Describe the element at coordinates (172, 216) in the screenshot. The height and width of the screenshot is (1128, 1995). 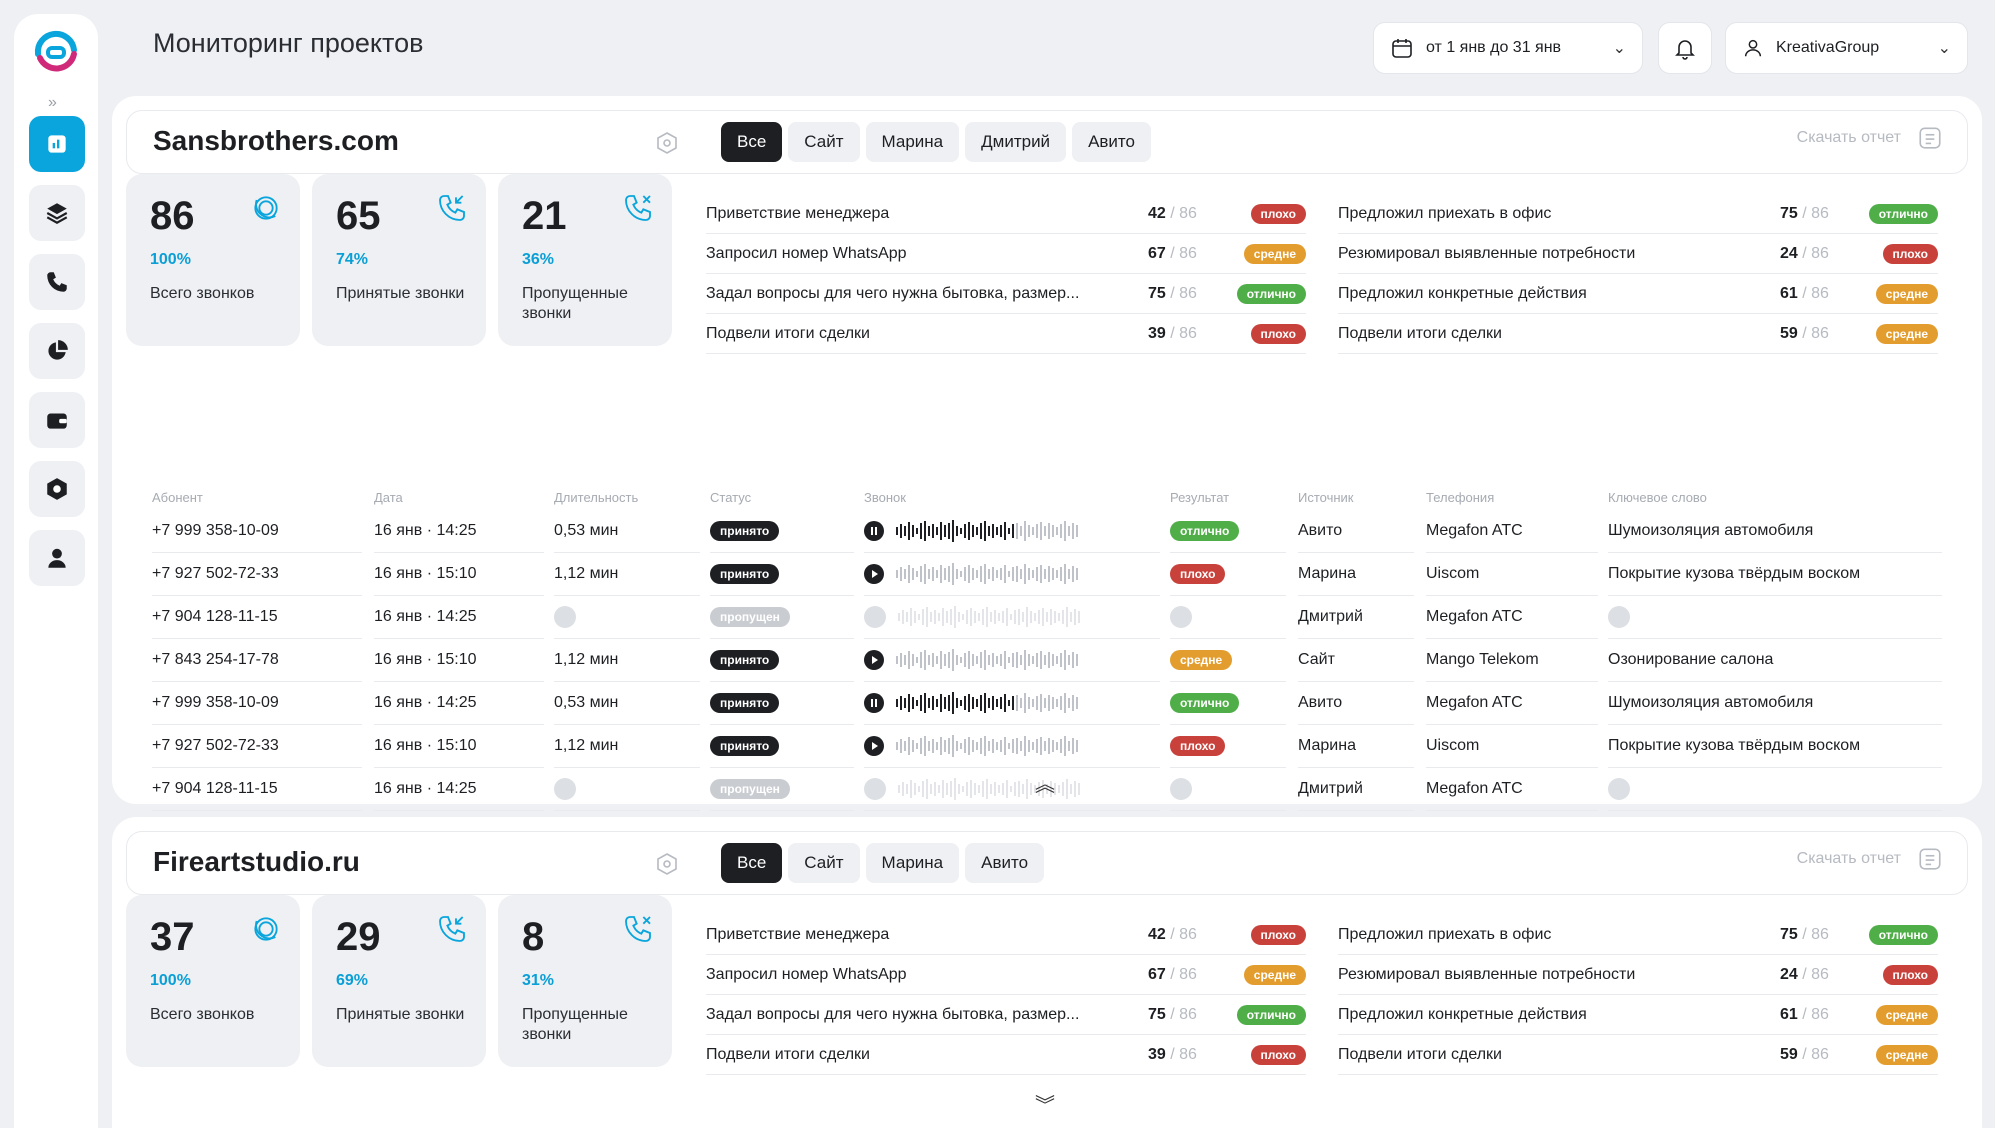
I see `stat-value: 86` at that location.